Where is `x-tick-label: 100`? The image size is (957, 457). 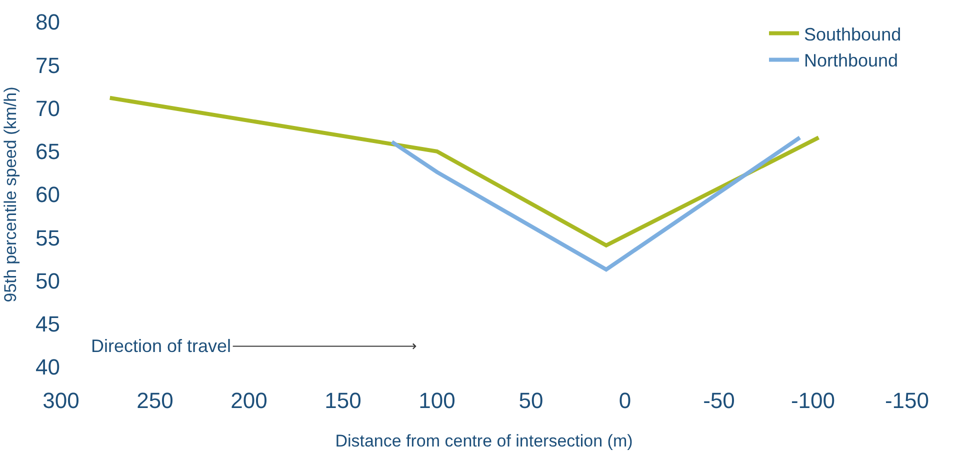 x-tick-label: 100 is located at coordinates (437, 400).